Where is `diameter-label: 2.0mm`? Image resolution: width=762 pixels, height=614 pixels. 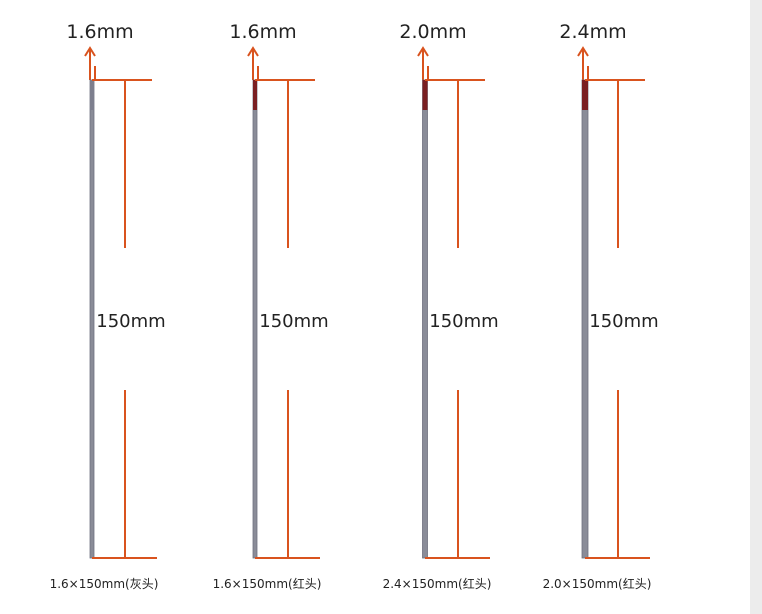 diameter-label: 2.0mm is located at coordinates (432, 32).